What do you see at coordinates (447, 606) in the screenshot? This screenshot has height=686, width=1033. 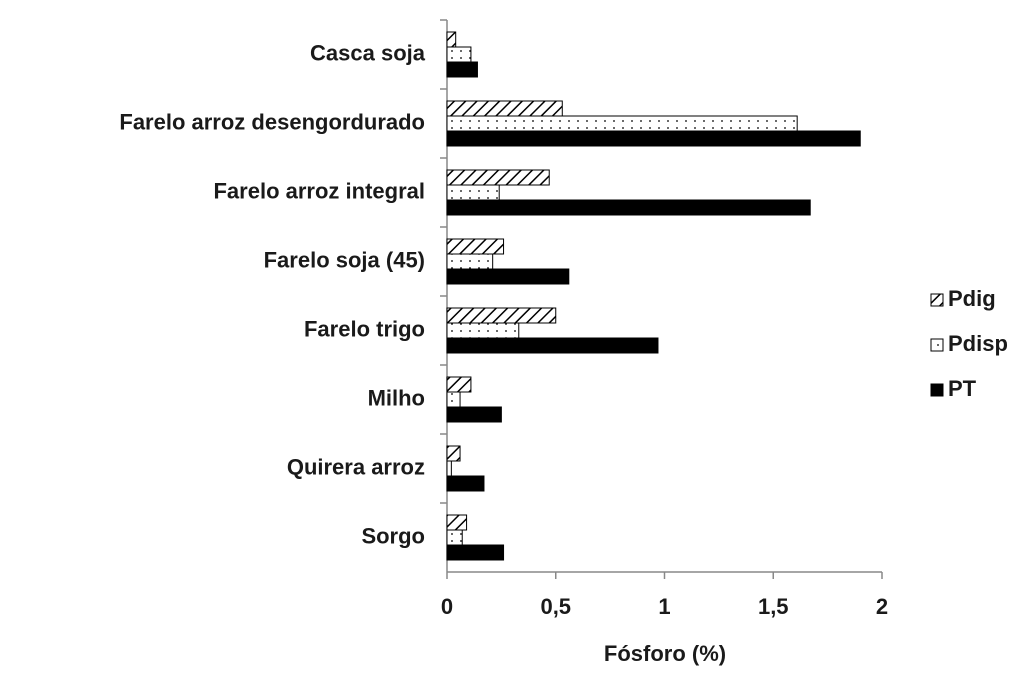 I see `x-tick-label: 0` at bounding box center [447, 606].